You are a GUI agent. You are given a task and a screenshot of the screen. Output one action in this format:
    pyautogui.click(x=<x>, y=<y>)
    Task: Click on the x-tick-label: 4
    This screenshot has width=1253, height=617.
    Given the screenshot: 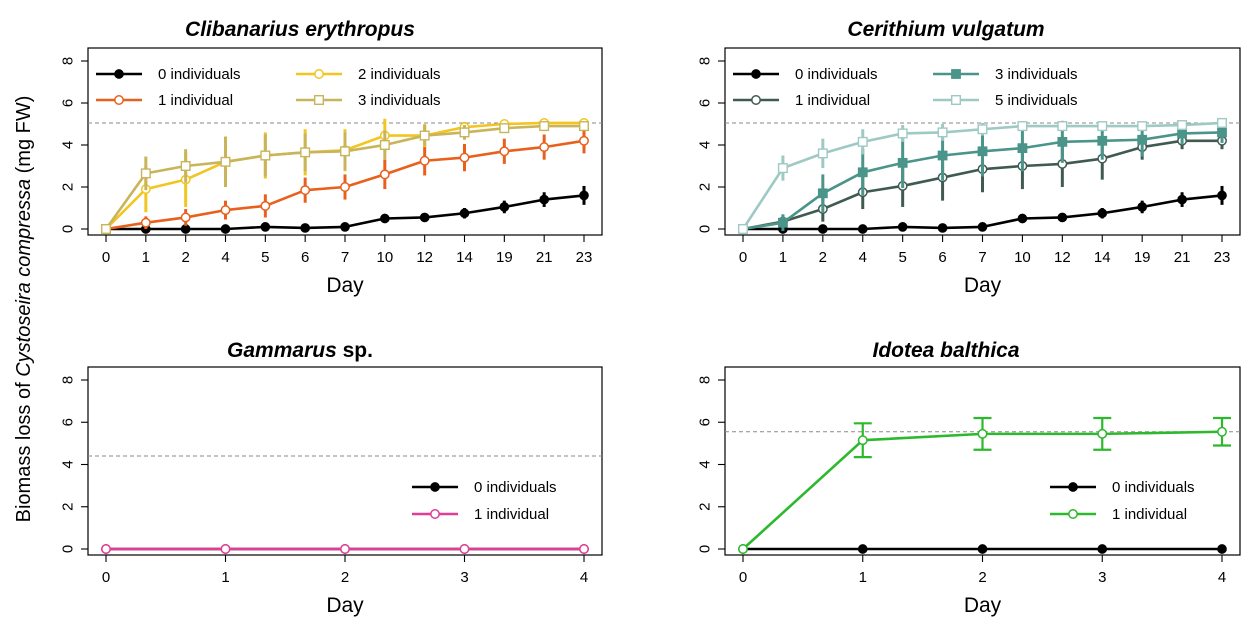 What is the action you would take?
    pyautogui.click(x=1222, y=577)
    